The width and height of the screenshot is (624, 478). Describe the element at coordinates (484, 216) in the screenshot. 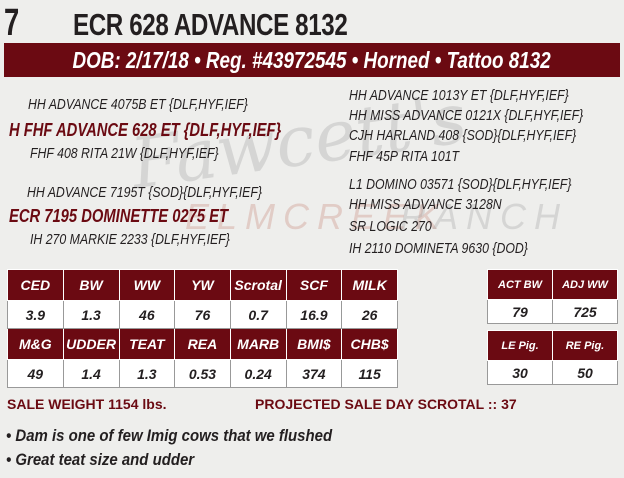

I see `watermark-ranch: RANCH` at that location.